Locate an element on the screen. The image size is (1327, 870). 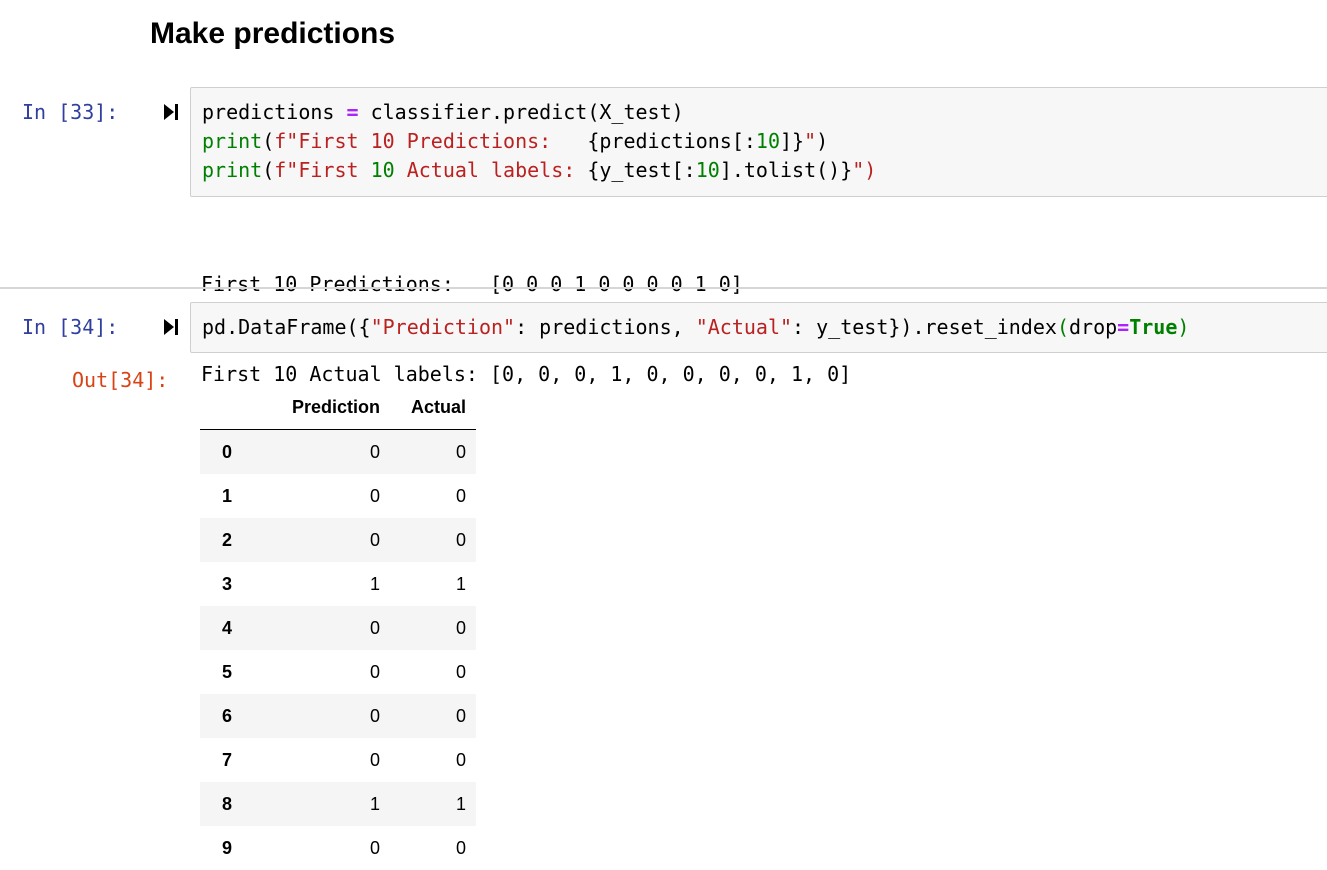
code-token: ].tolist()} is located at coordinates (786, 170).